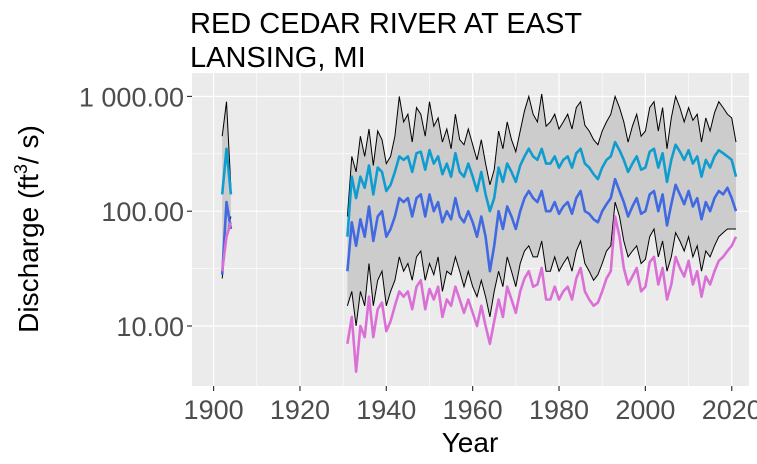 Image resolution: width=757 pixels, height=464 pixels. I want to click on y-tick-label: 1 000.00, so click(131, 97).